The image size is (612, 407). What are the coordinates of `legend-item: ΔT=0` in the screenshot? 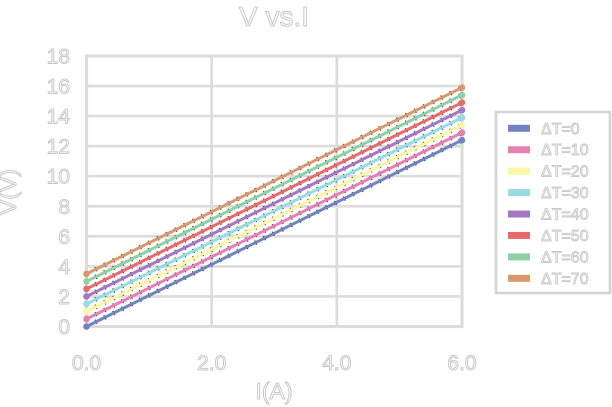 It's located at (544, 129).